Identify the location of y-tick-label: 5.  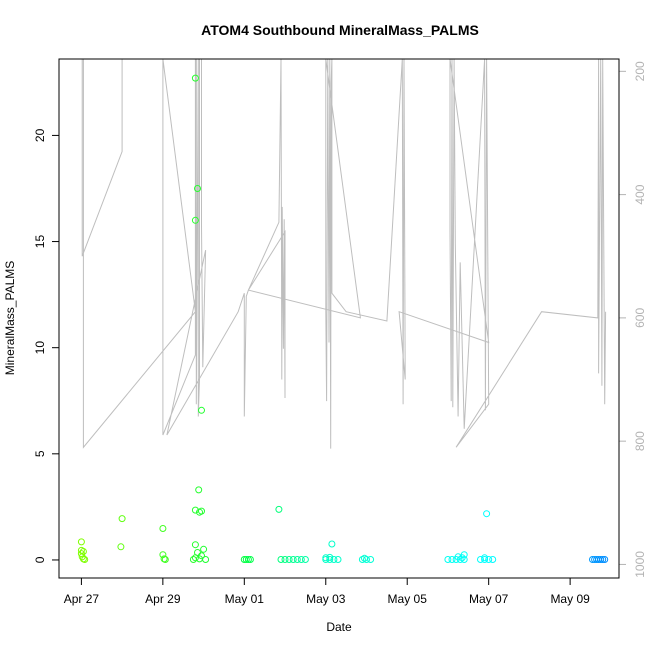
(40, 453).